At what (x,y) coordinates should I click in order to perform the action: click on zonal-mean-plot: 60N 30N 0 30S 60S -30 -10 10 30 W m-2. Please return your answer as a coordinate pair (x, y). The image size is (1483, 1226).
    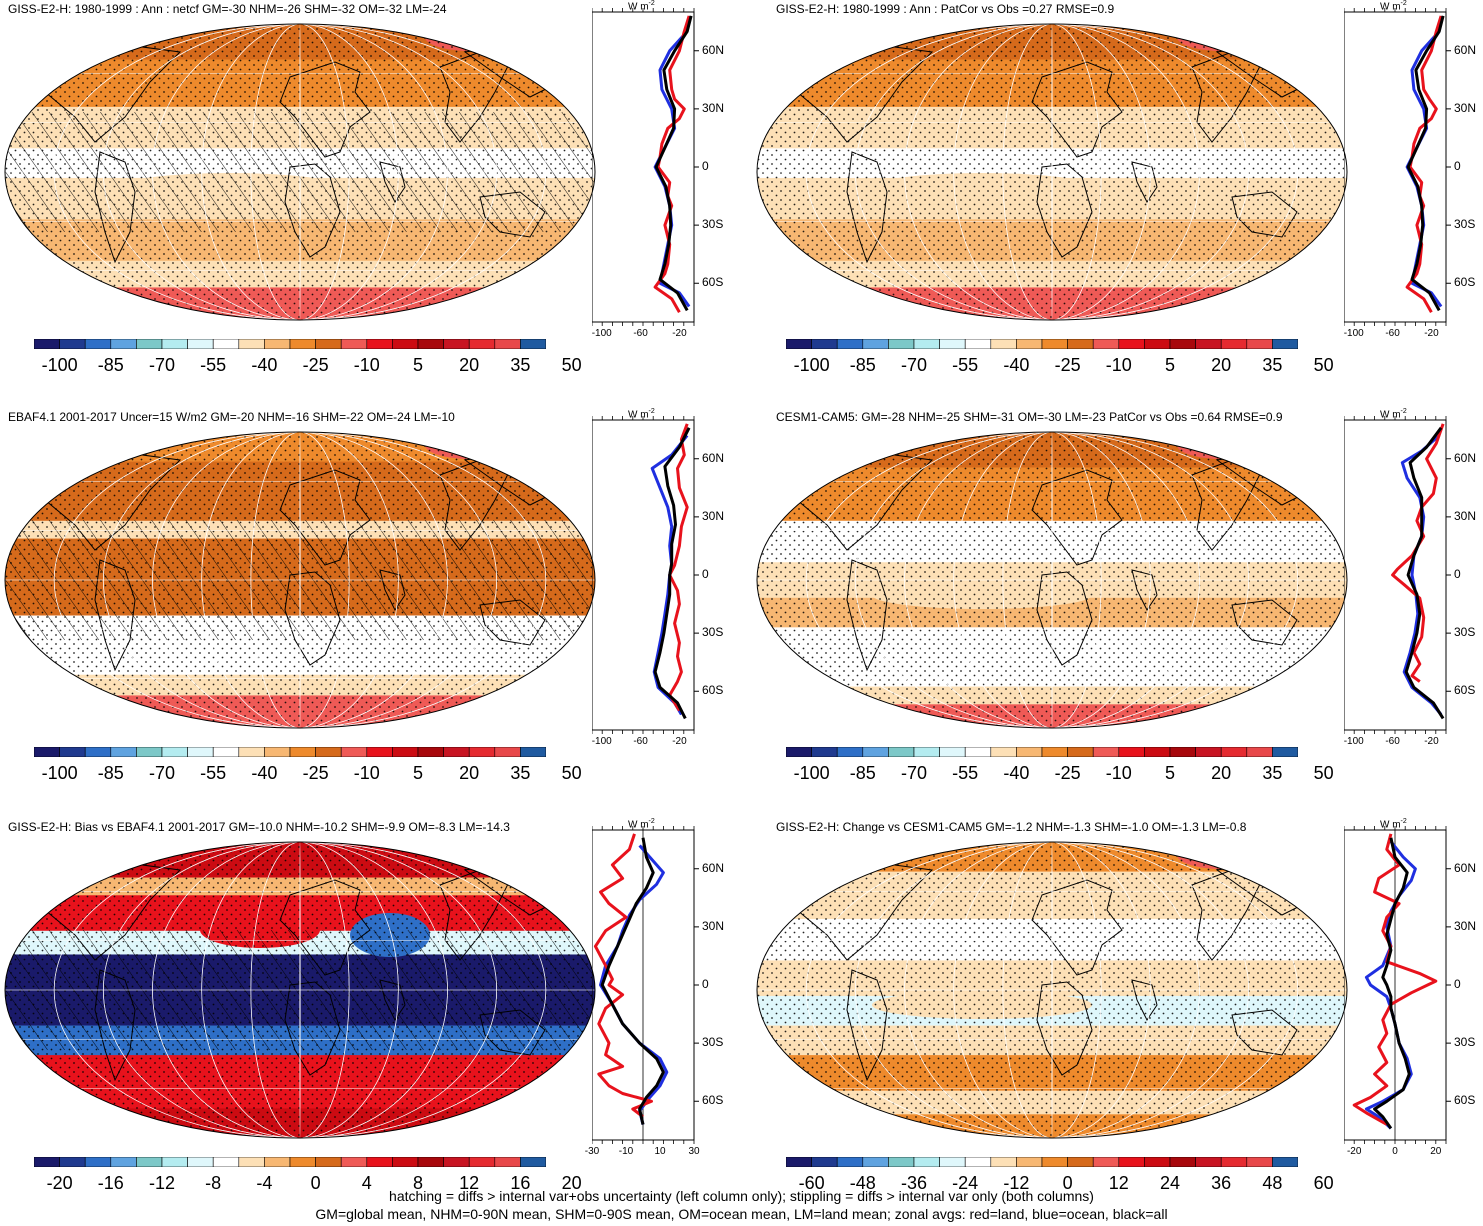
    Looking at the image, I should click on (663, 992).